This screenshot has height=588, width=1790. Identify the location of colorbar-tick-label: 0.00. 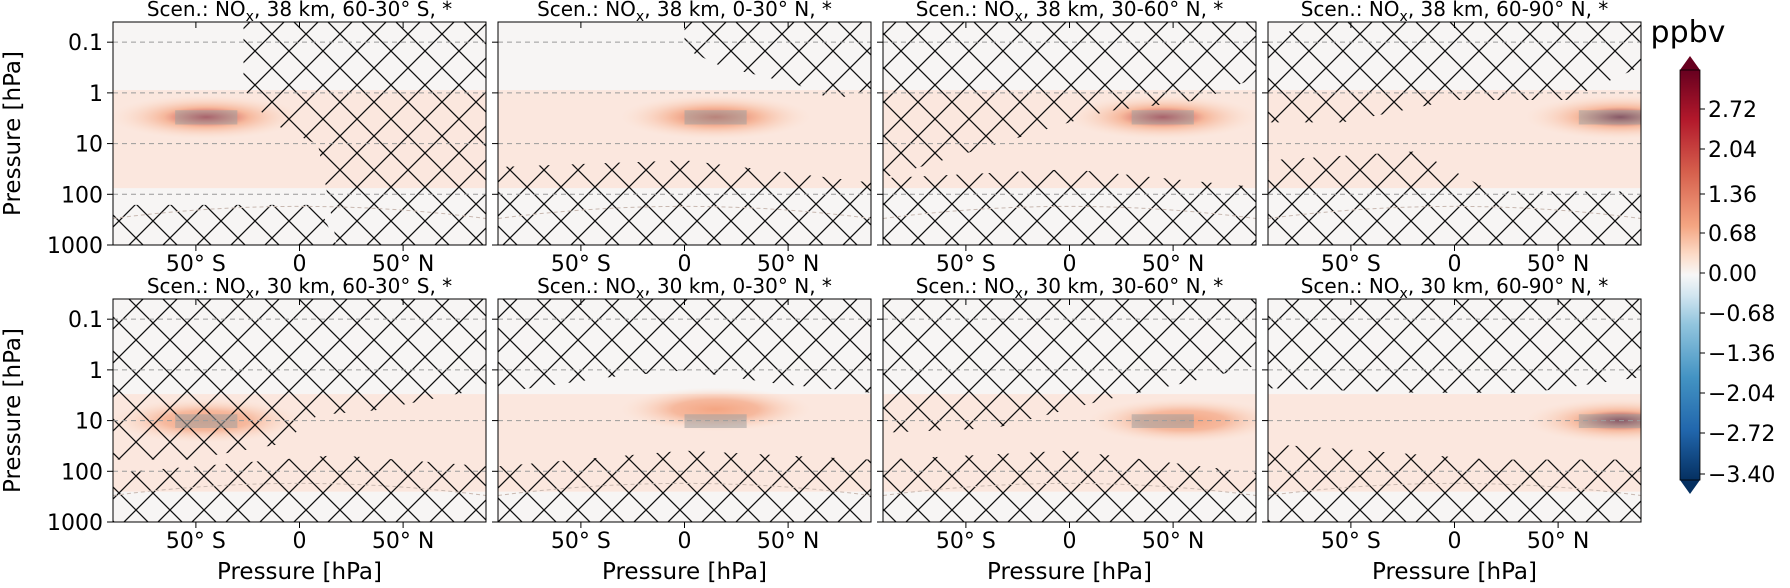
(1732, 274).